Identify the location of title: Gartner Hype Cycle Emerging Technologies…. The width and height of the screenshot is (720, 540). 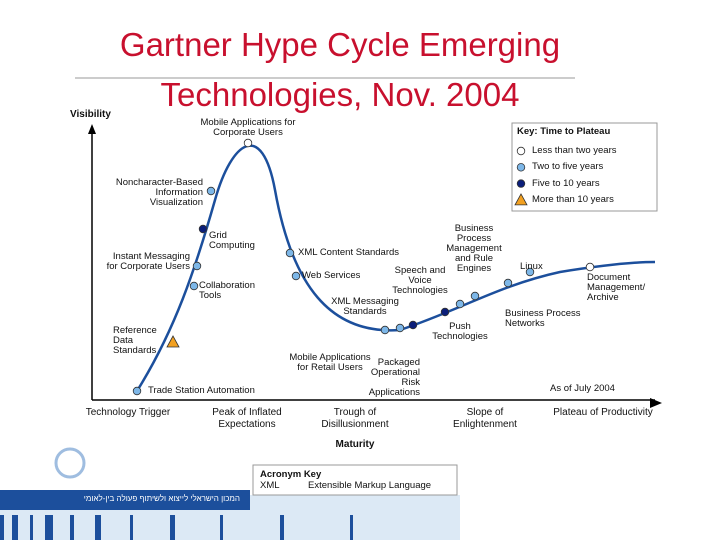
(340, 69).